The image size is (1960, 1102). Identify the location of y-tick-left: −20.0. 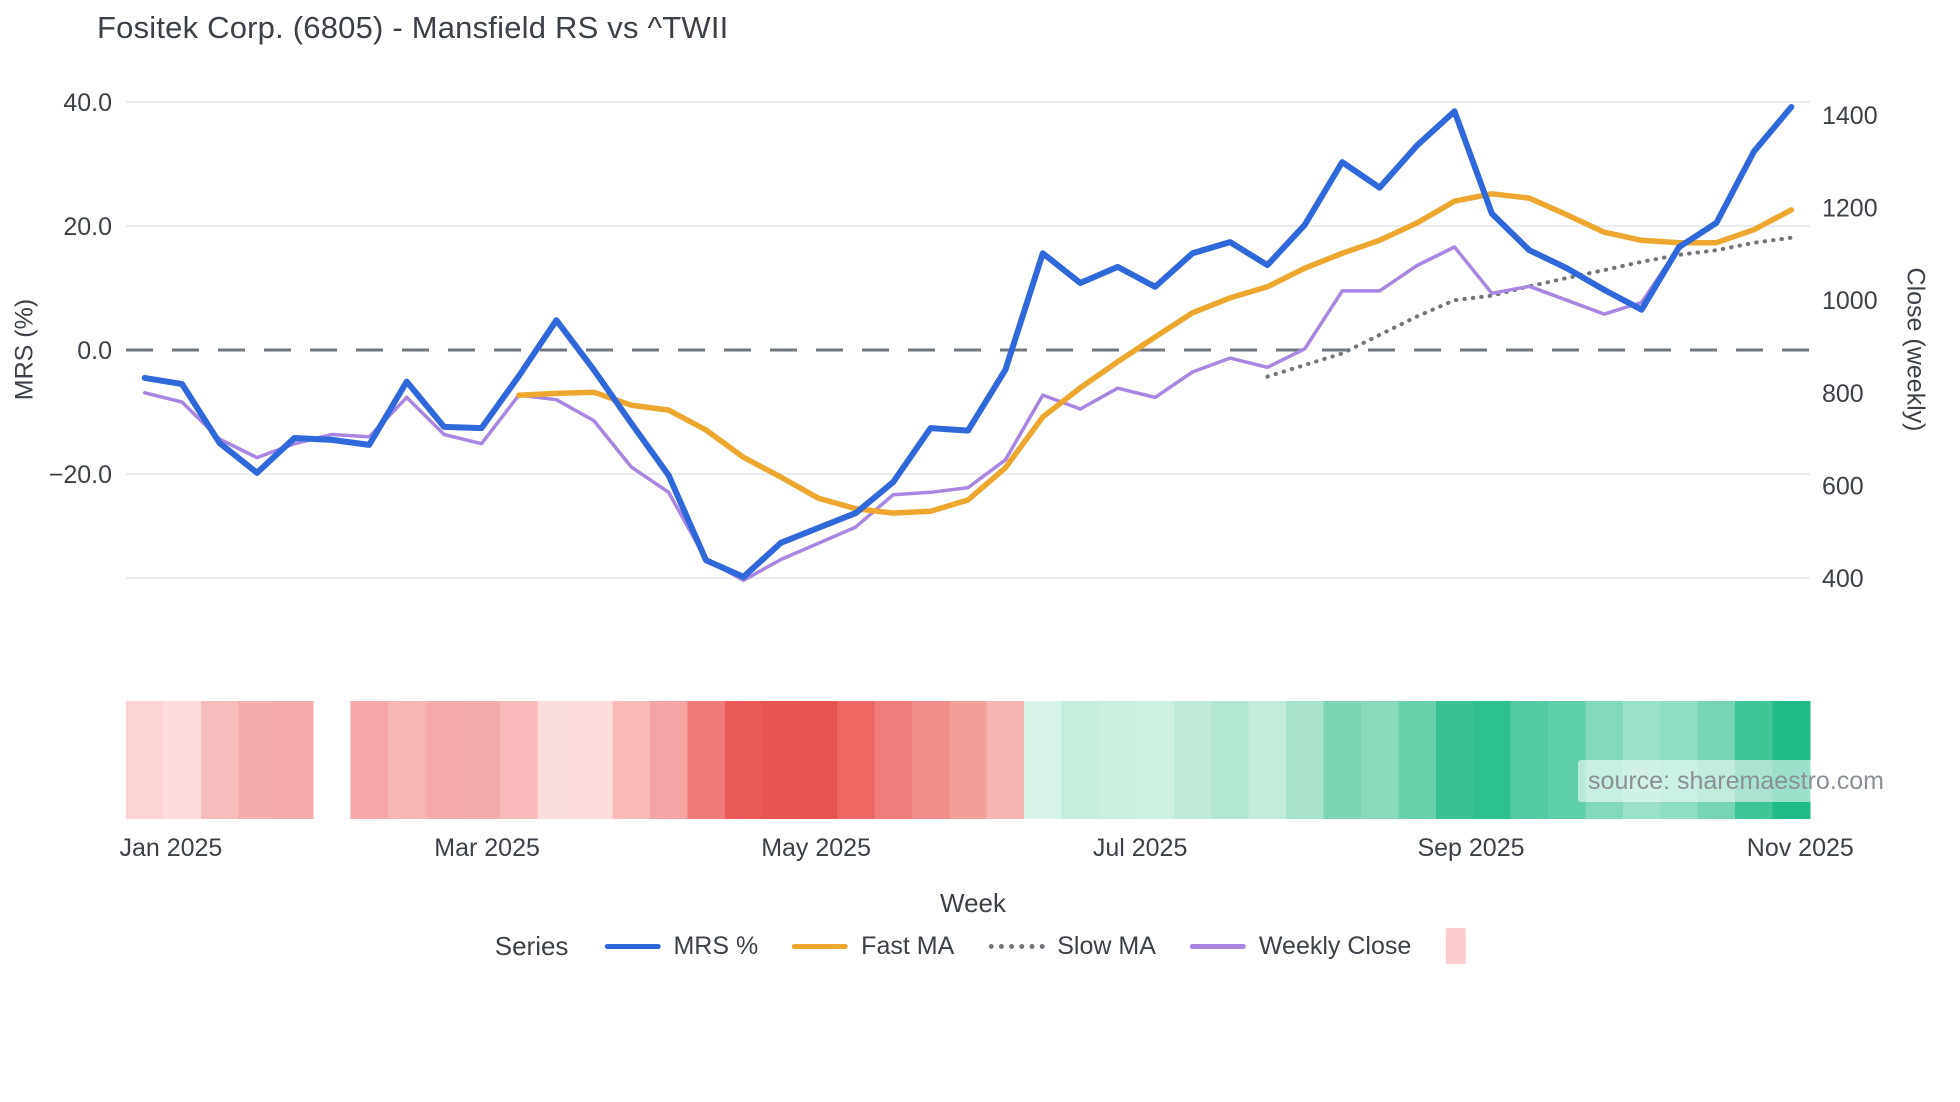
(80, 475).